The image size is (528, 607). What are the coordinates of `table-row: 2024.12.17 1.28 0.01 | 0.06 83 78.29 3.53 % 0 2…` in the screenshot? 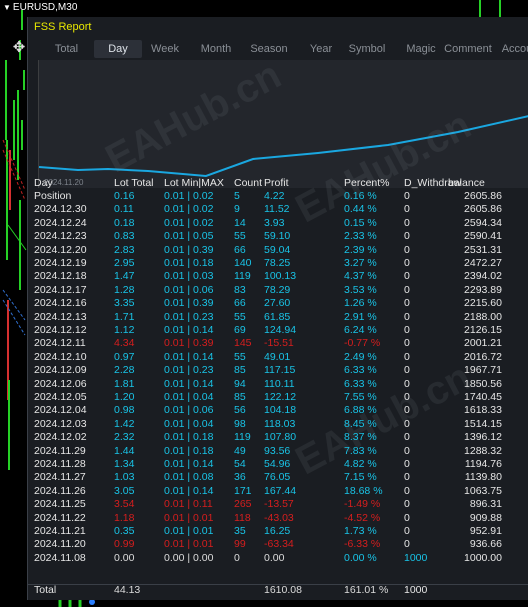 It's located at (278, 290).